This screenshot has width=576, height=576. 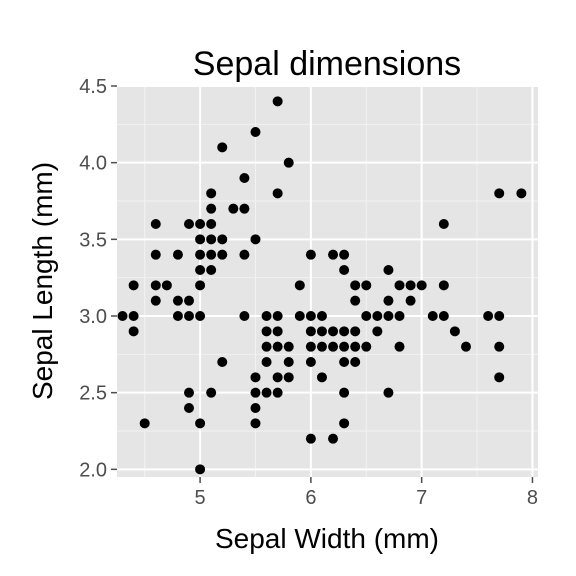 What do you see at coordinates (93, 317) in the screenshot?
I see `y-tick-label: 3.0` at bounding box center [93, 317].